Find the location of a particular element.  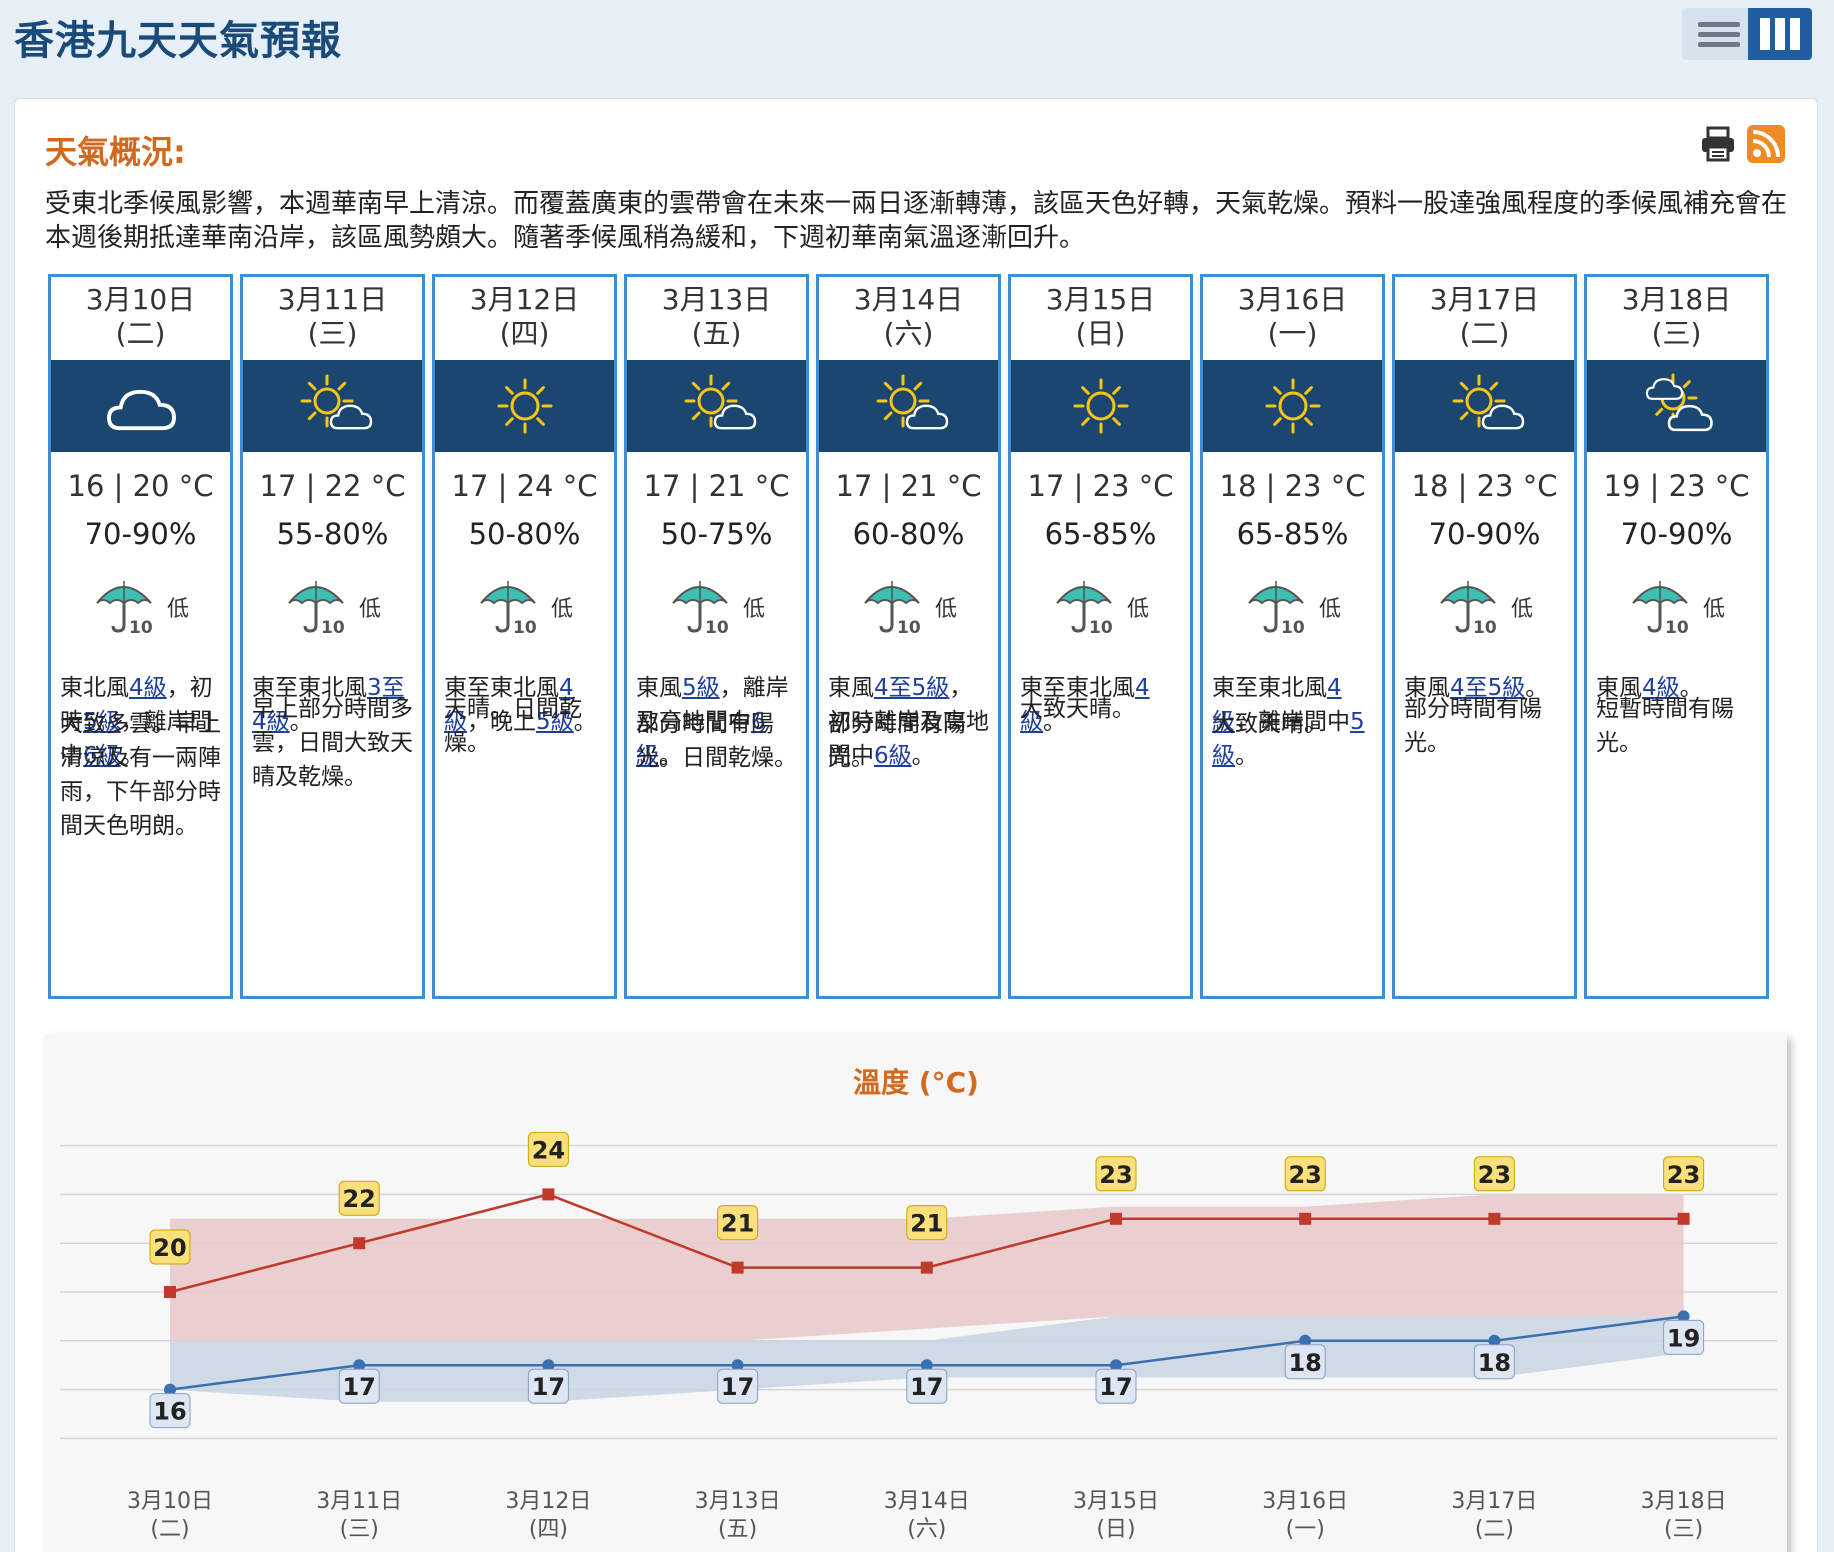

list-view-icon is located at coordinates (1715, 34).